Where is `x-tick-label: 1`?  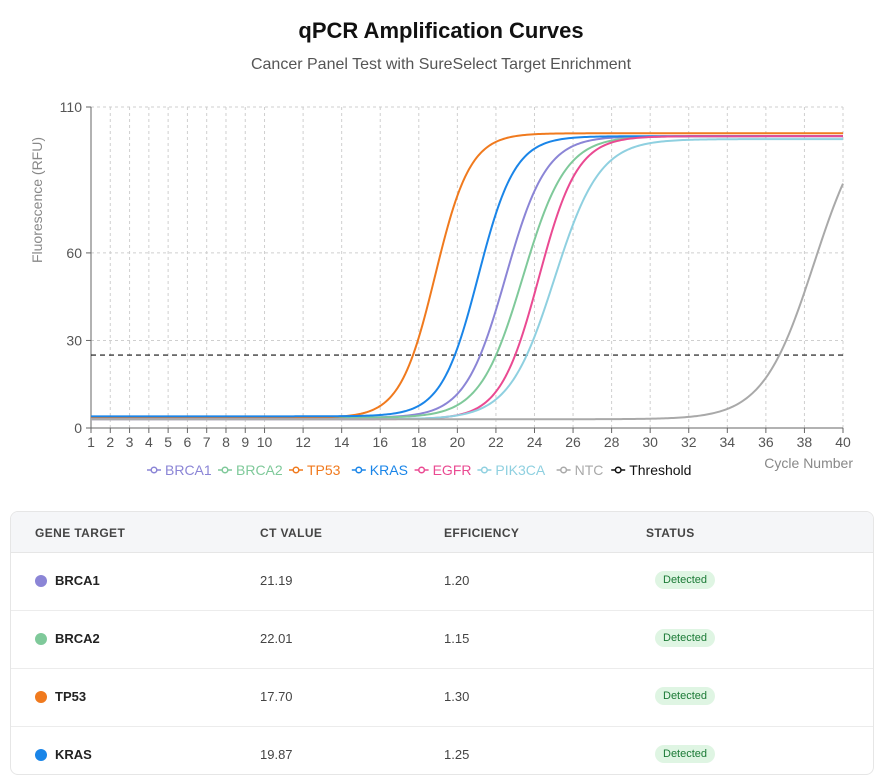
x-tick-label: 1 is located at coordinates (91, 442).